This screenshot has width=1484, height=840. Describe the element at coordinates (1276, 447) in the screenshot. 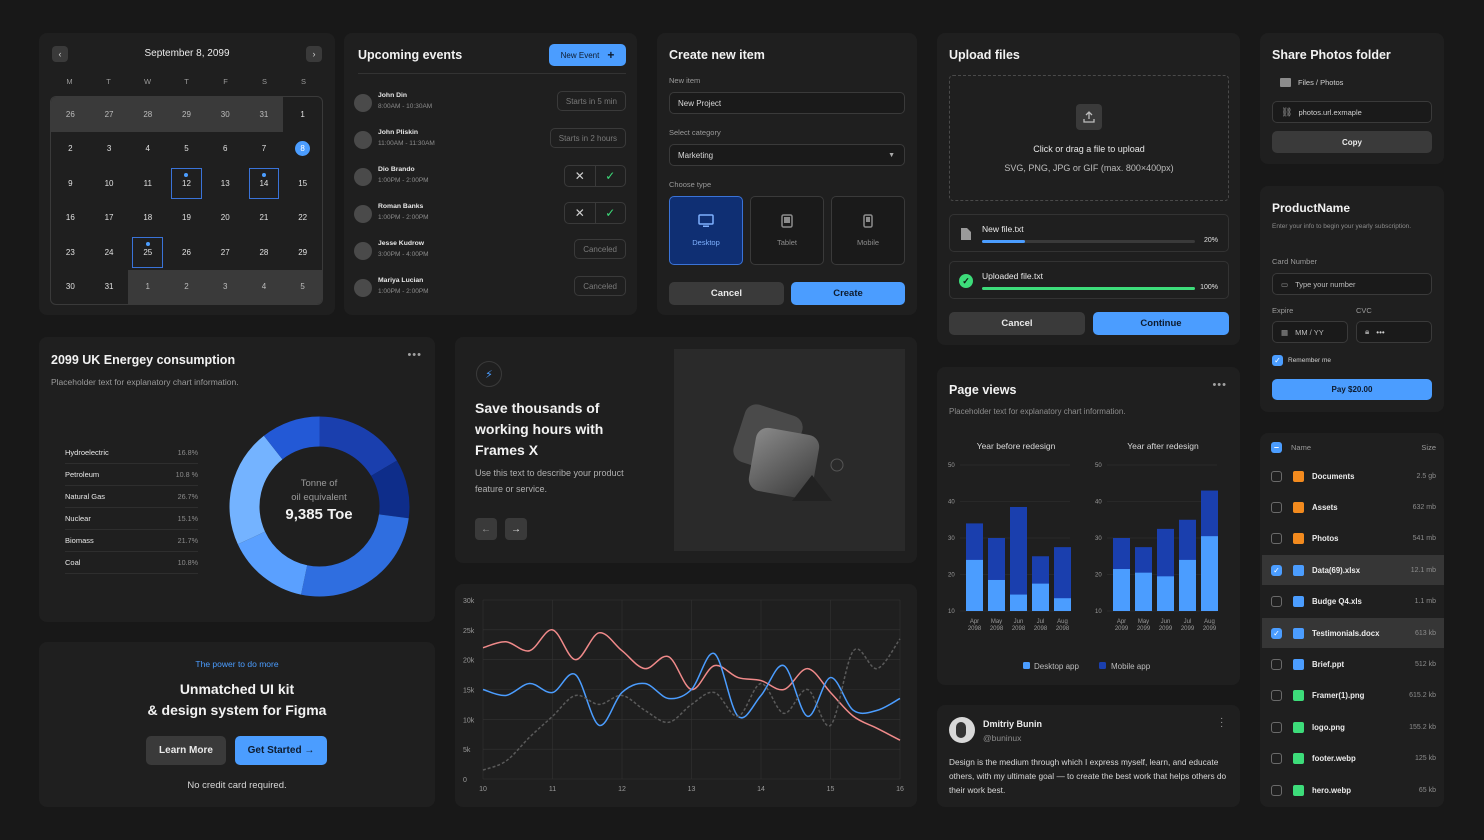

I see `select-all-checkbox: –` at that location.